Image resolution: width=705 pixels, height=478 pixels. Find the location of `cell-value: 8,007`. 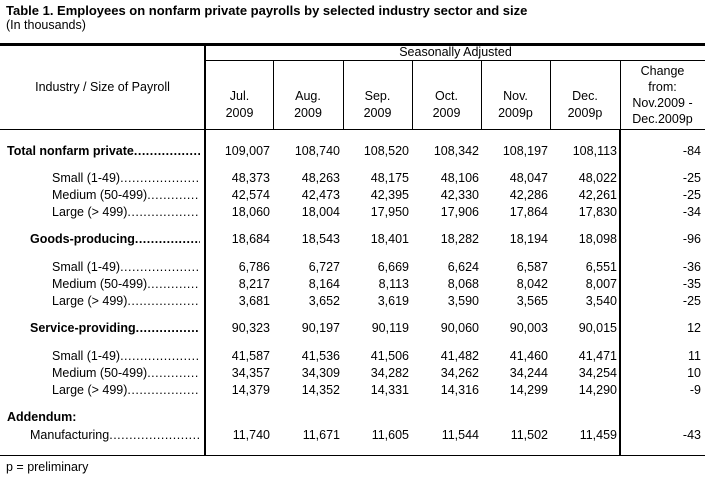

cell-value: 8,007 is located at coordinates (601, 284).